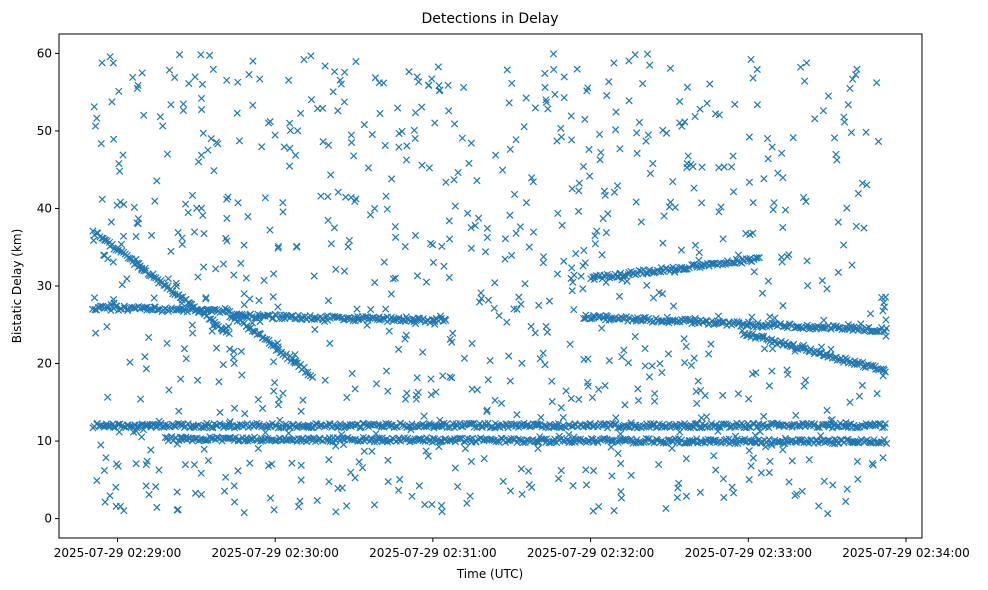  What do you see at coordinates (432, 553) in the screenshot?
I see `x-tick-label: 2025-07-29 02:31:00` at bounding box center [432, 553].